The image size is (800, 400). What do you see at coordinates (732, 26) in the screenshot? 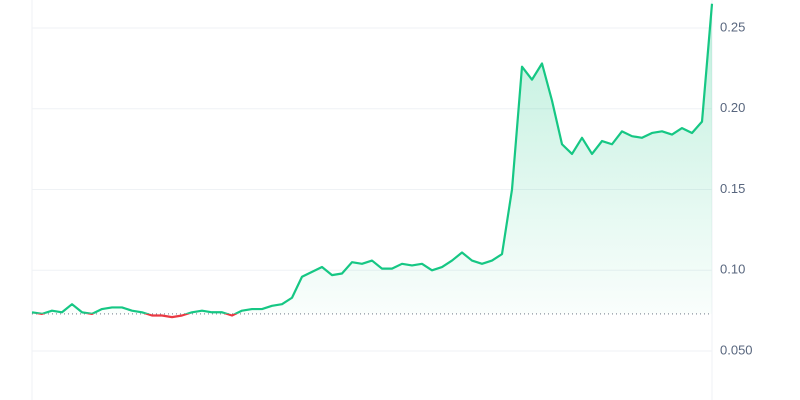
I see `y-tick-label: 0.25` at bounding box center [732, 26].